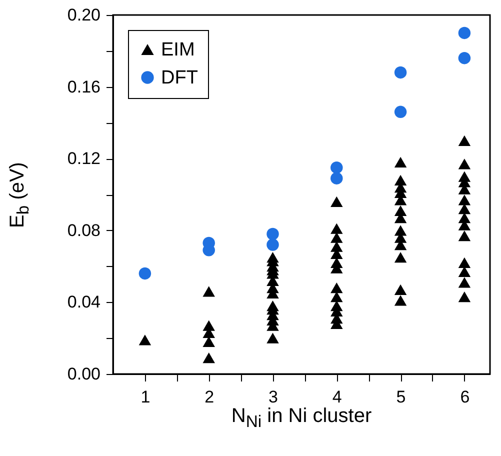  Describe the element at coordinates (178, 50) in the screenshot. I see `legend-label: EIM` at that location.